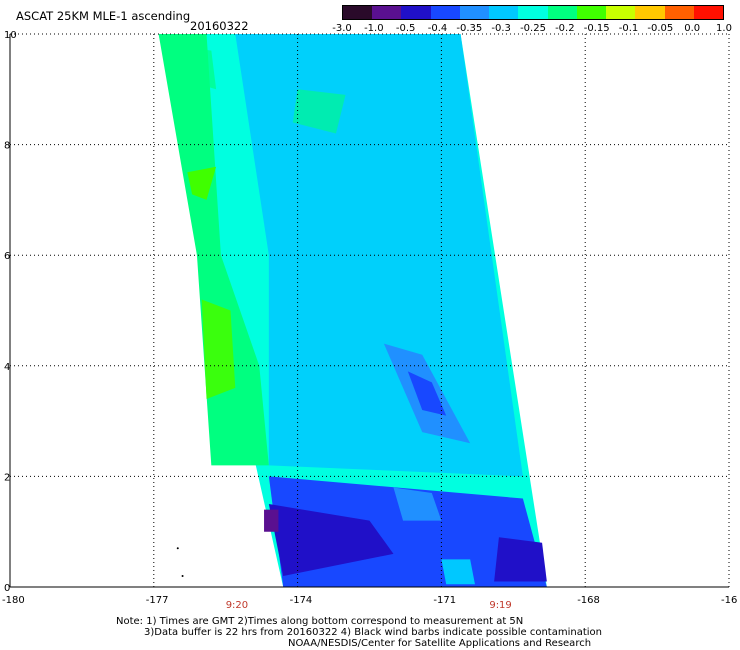 The image size is (740, 650). What do you see at coordinates (301, 600) in the screenshot?
I see `x-tick-label: -174` at bounding box center [301, 600].